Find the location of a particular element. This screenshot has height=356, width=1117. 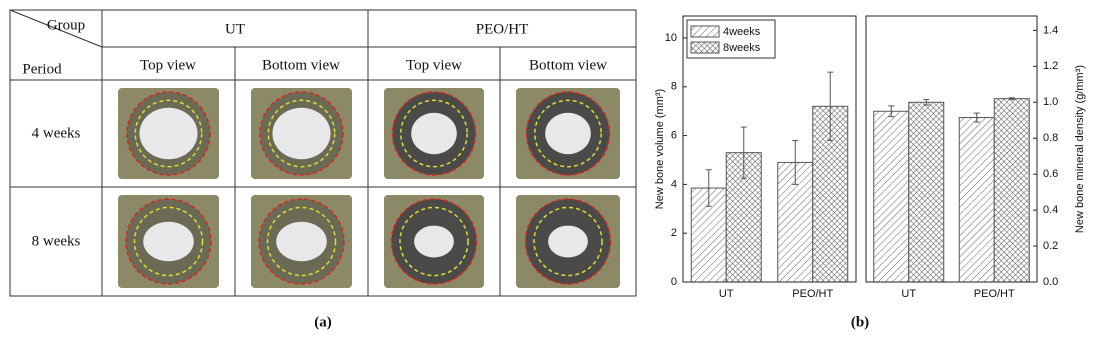

group-header: UT is located at coordinates (235, 29).